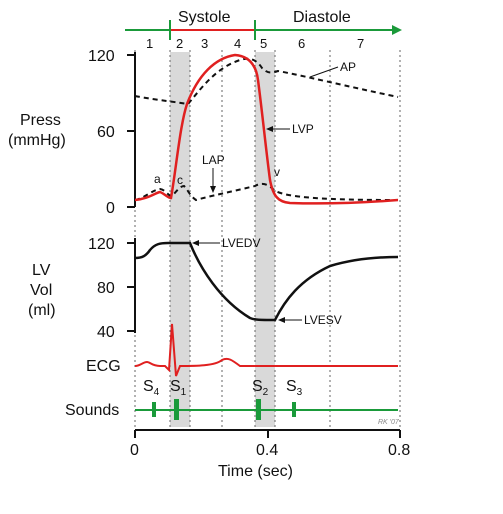 Image resolution: width=503 pixels, height=514 pixels. What do you see at coordinates (263, 43) in the screenshot?
I see `phase-5-label: 5` at bounding box center [263, 43].